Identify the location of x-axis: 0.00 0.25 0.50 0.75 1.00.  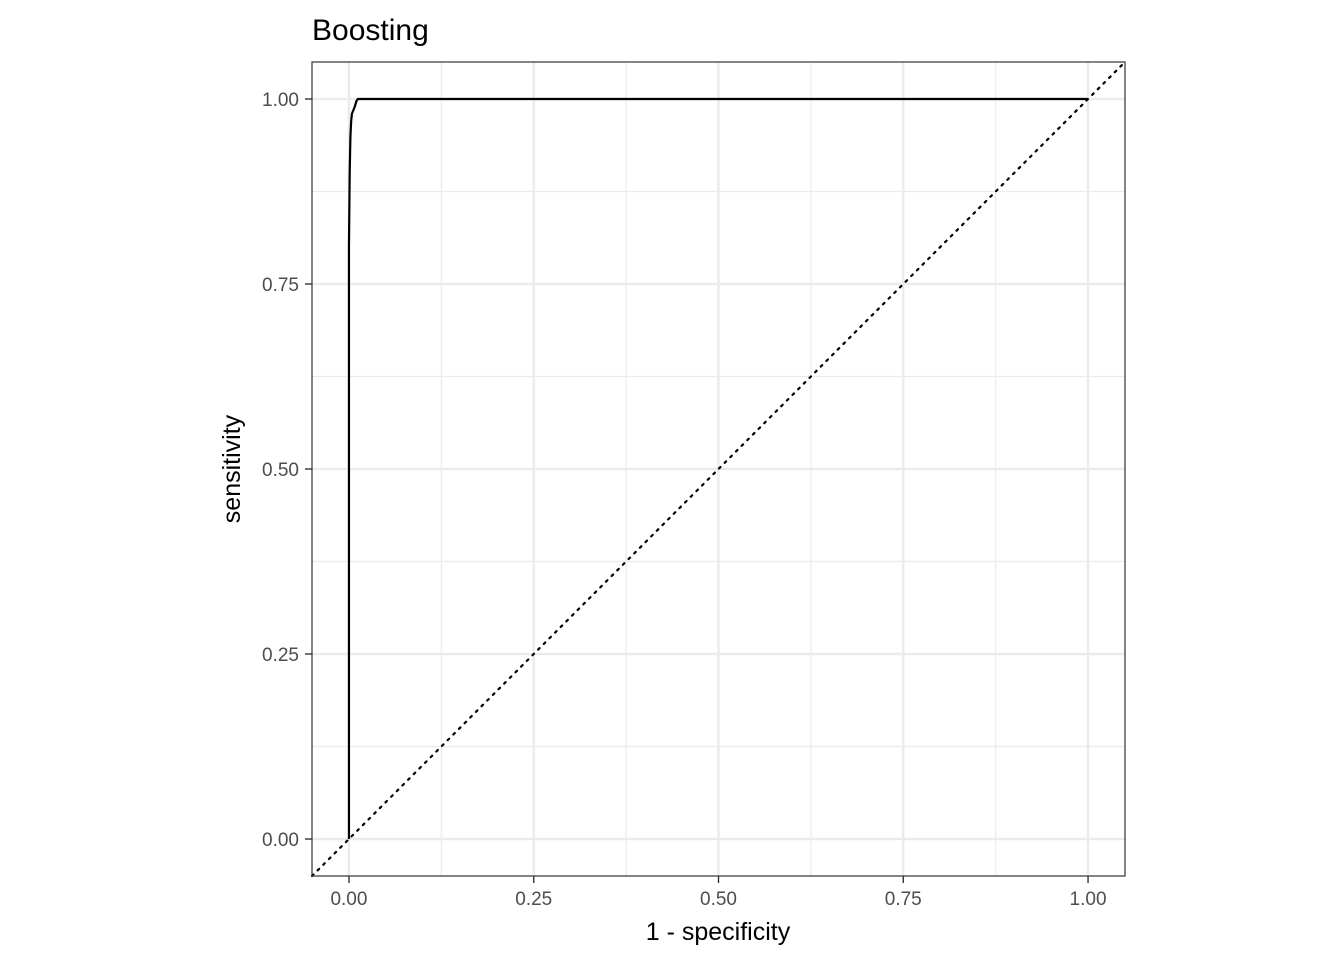
(718, 893).